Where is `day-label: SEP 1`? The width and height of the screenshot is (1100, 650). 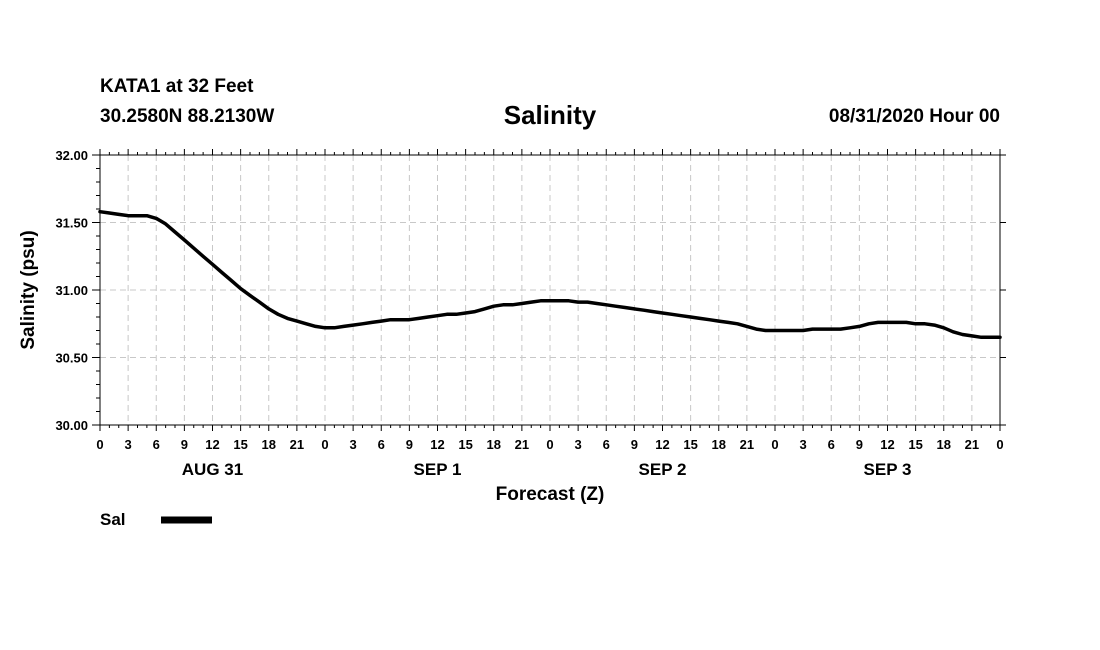 day-label: SEP 1 is located at coordinates (438, 469).